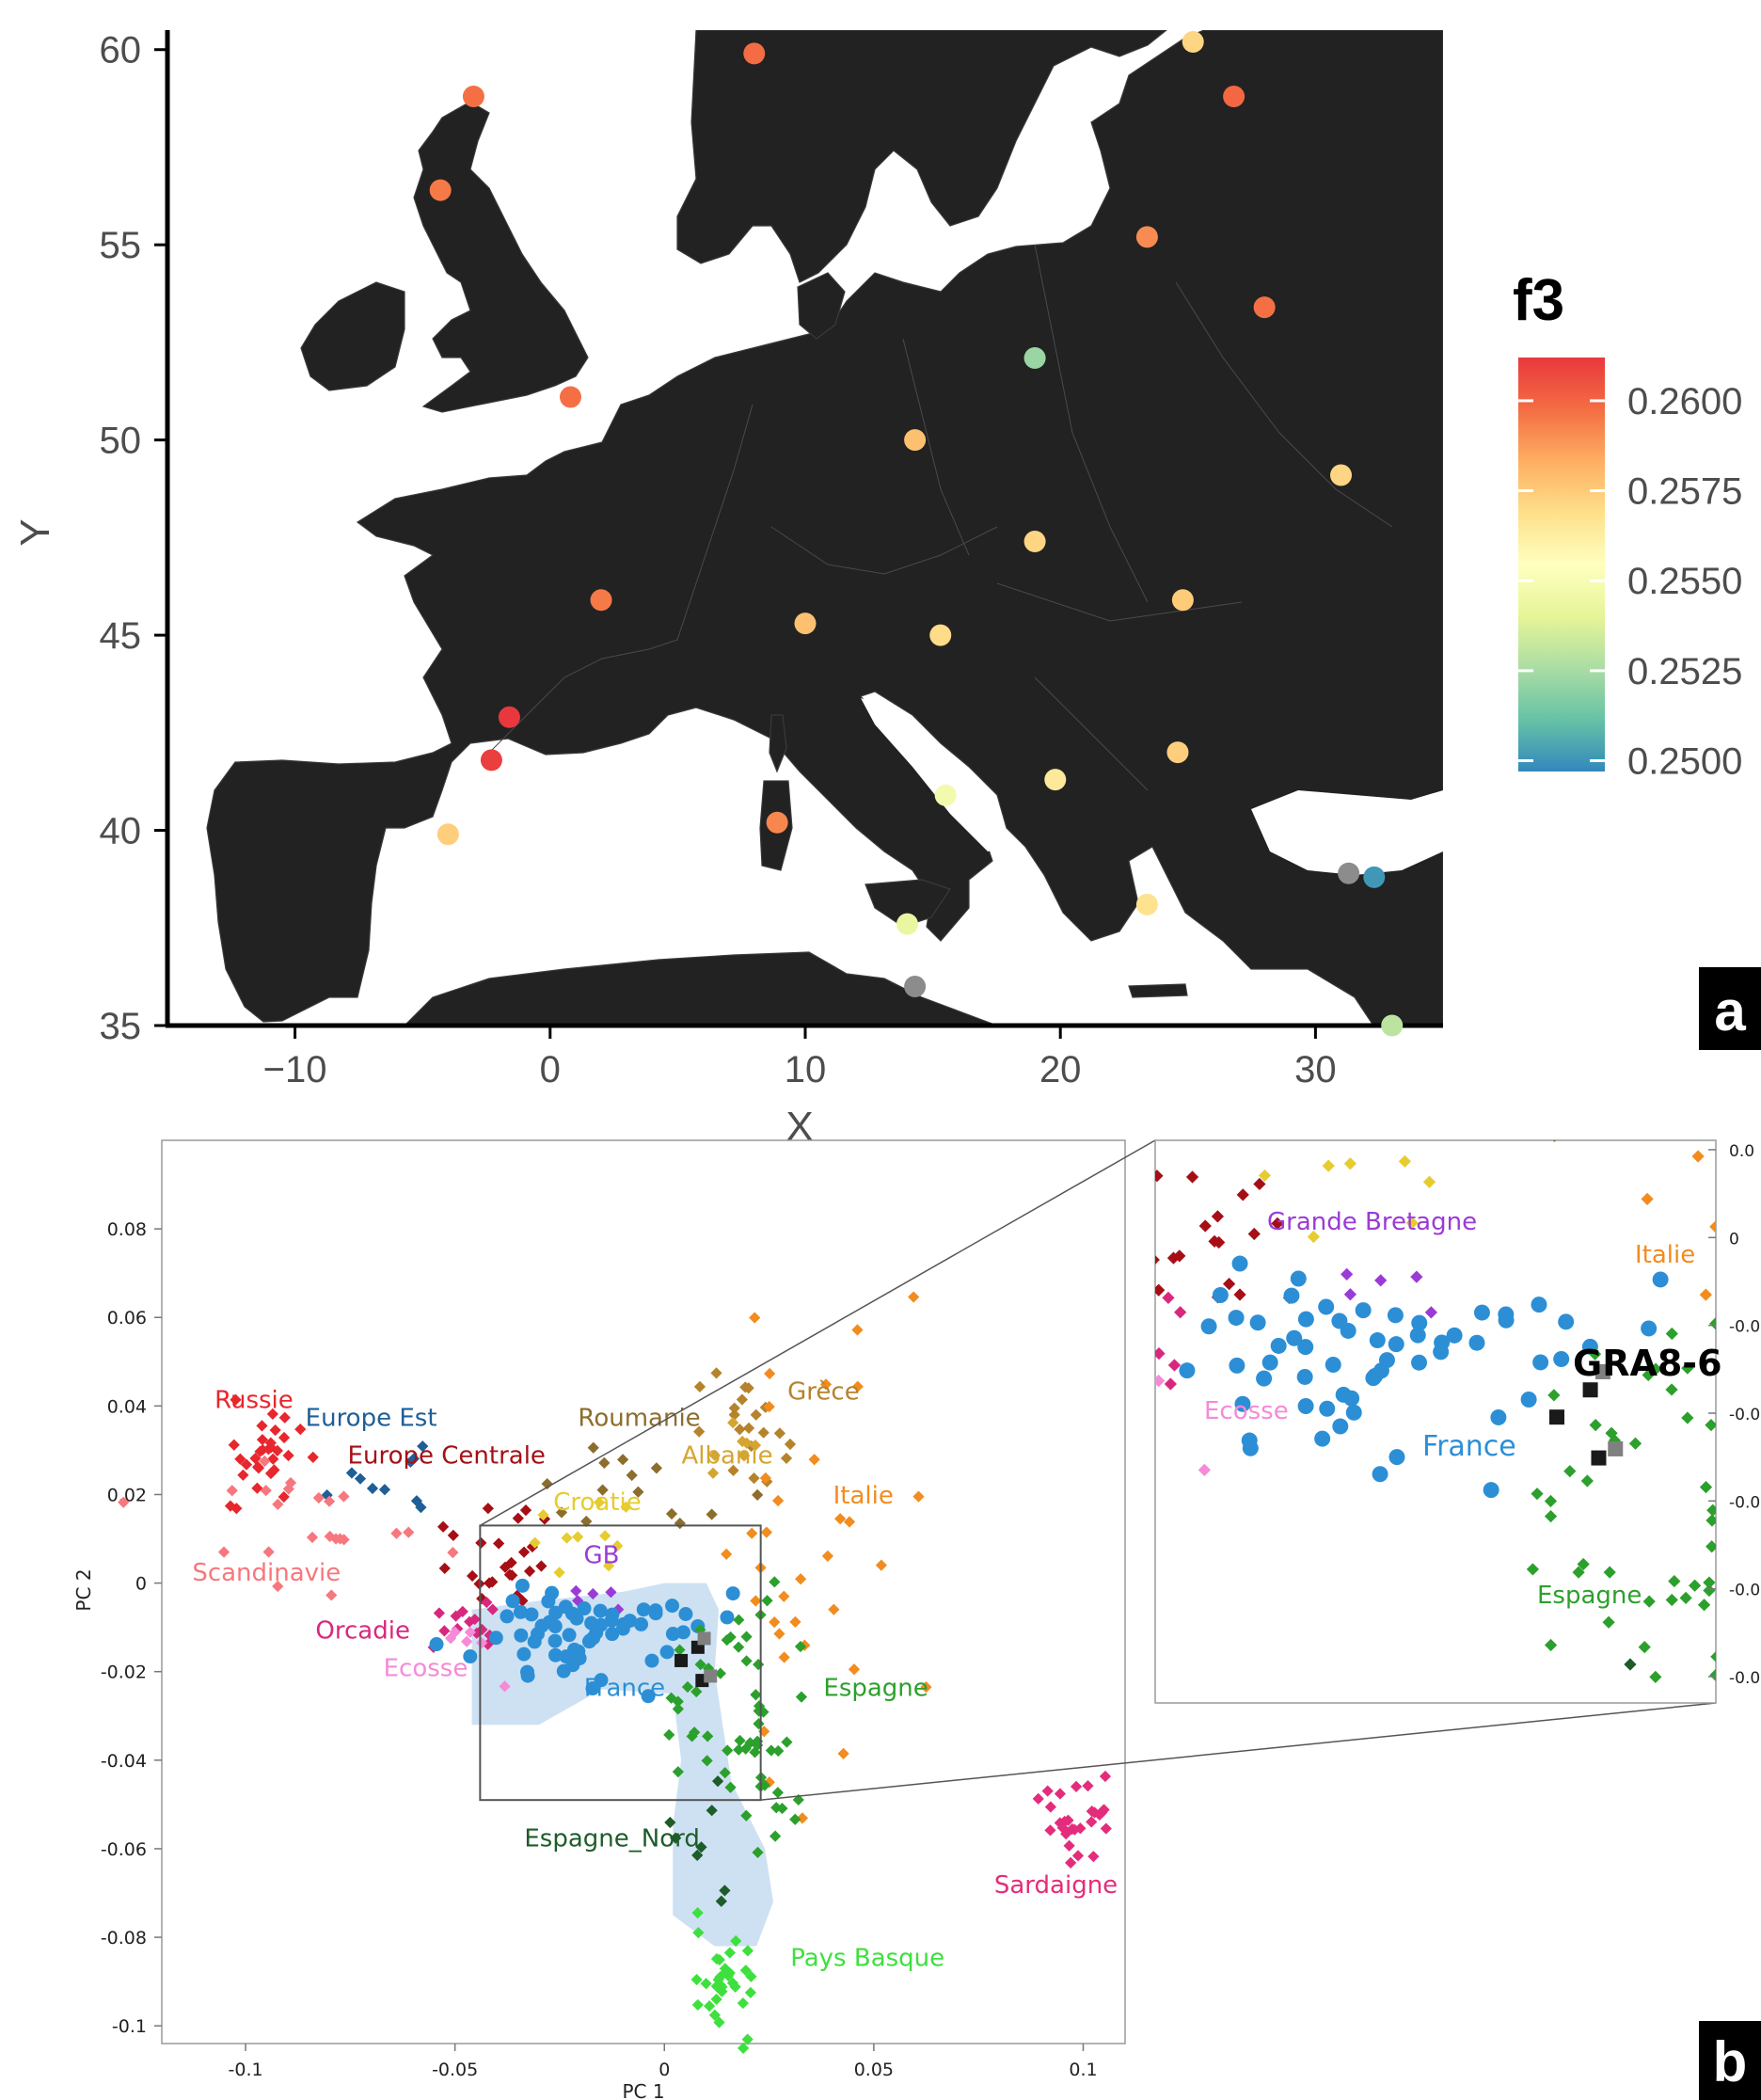 Image resolution: width=1761 pixels, height=2100 pixels. I want to click on group-label: Scandinavie, so click(266, 1573).